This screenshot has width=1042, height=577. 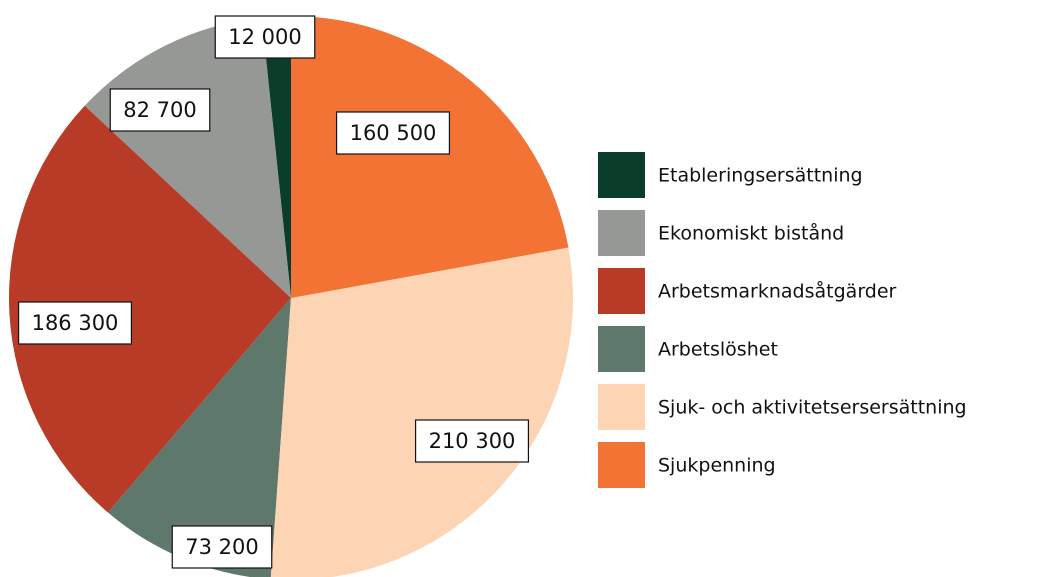 I want to click on value-label: 82 700, so click(x=159, y=110).